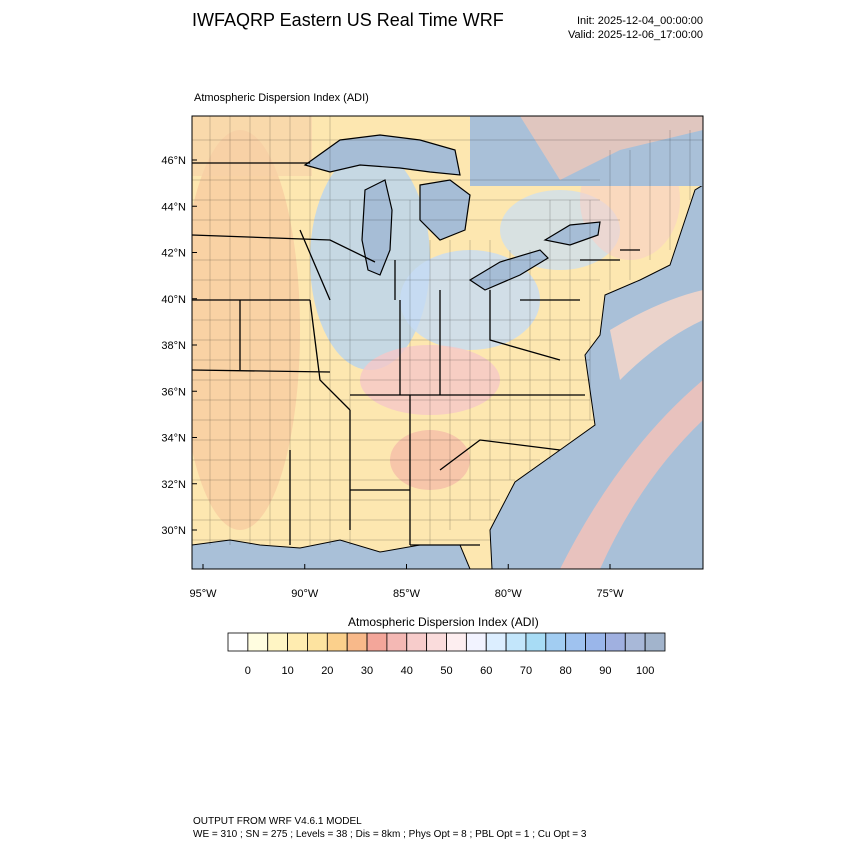 This screenshot has width=850, height=855. Describe the element at coordinates (248, 671) in the screenshot. I see `colorbar-tick-label: 0` at that location.